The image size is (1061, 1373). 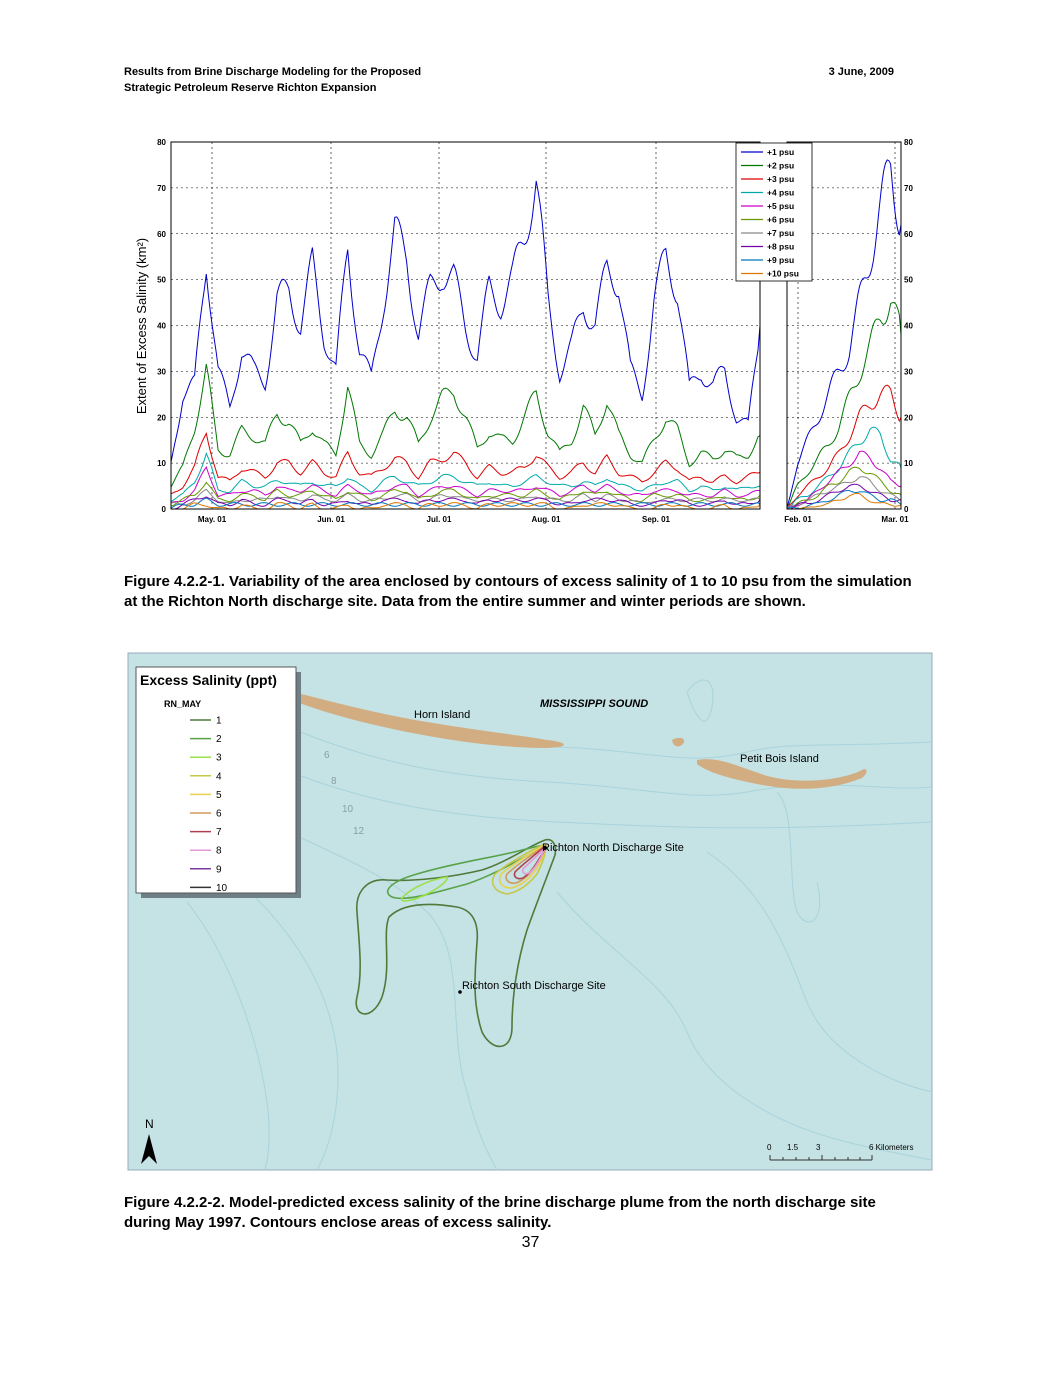 I want to click on petit-bois-island-label: Petit Bois Island, so click(x=779, y=759).